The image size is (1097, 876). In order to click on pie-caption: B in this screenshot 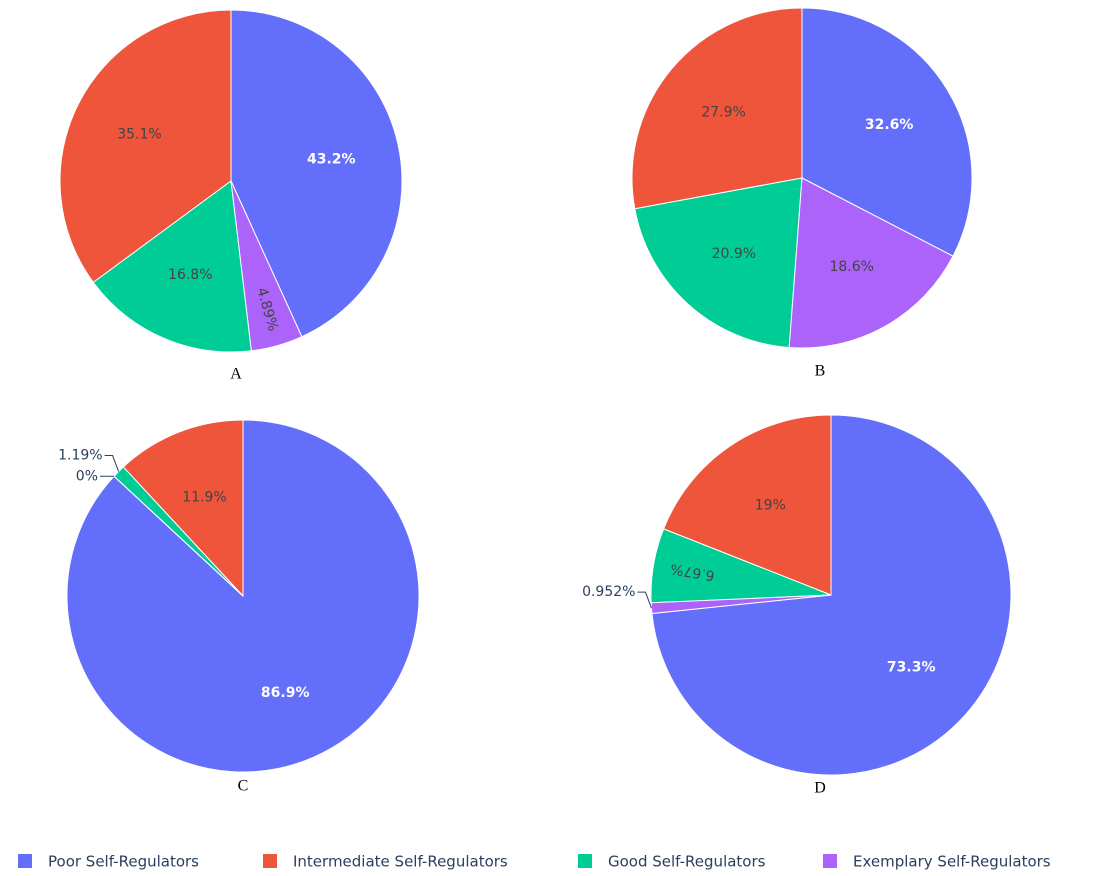, I will do `click(820, 371)`.